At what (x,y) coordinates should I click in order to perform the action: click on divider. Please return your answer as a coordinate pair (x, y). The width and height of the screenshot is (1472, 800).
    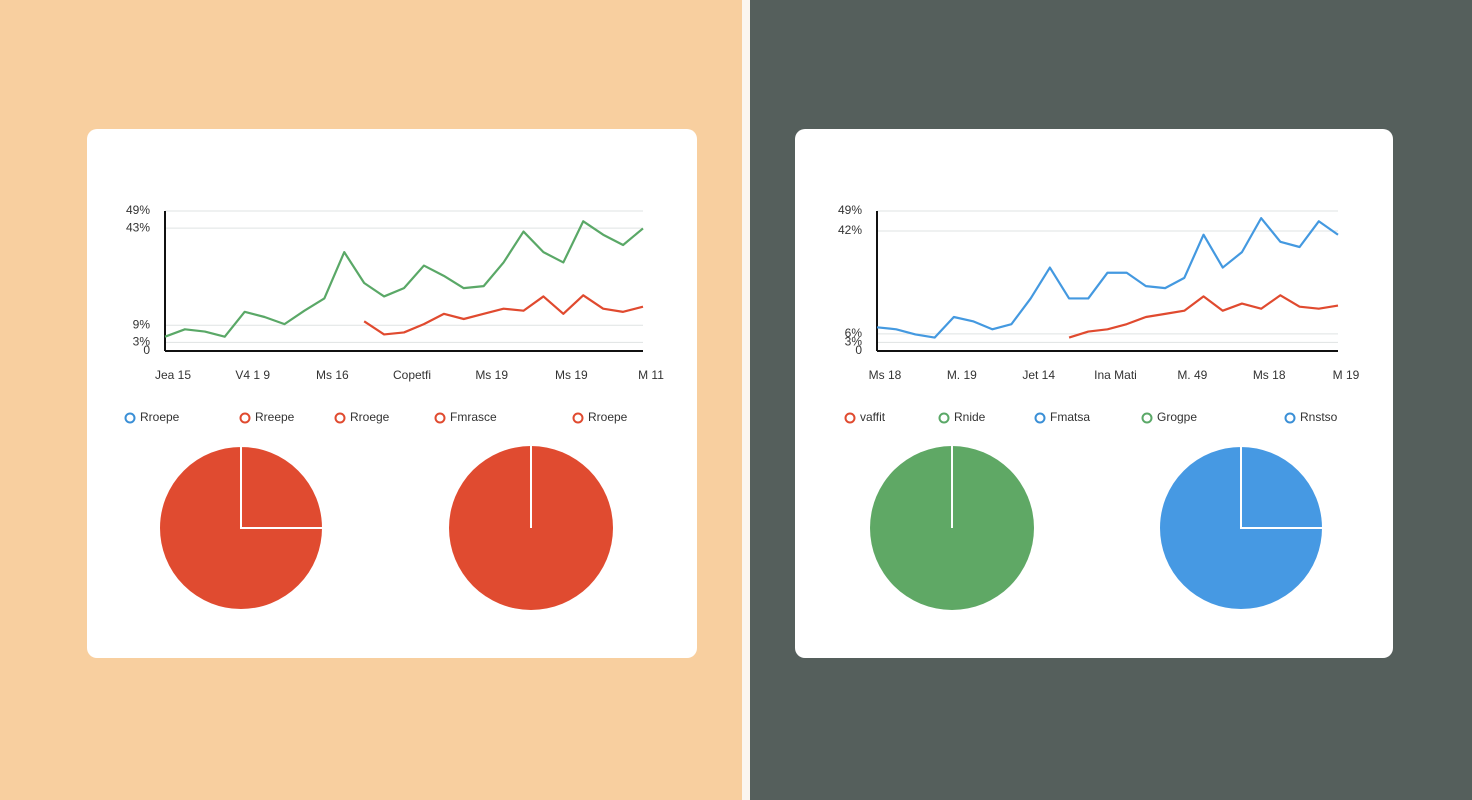
    Looking at the image, I should click on (746, 400).